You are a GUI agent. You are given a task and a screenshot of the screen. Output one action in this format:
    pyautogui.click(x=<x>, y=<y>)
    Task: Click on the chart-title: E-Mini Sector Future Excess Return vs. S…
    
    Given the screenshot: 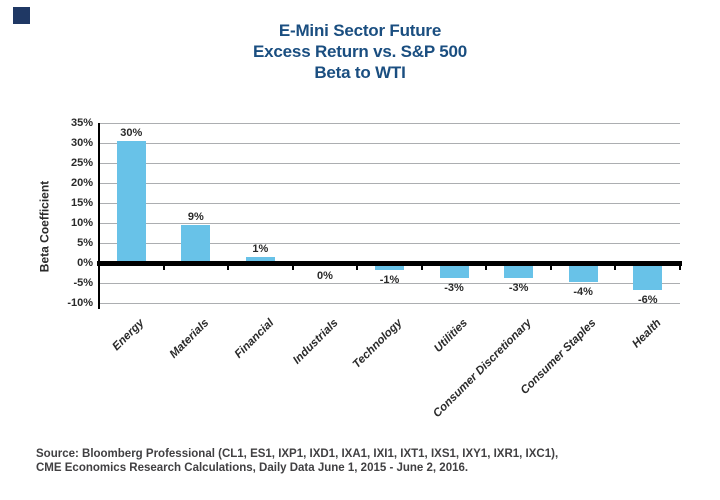 What is the action you would take?
    pyautogui.click(x=360, y=51)
    